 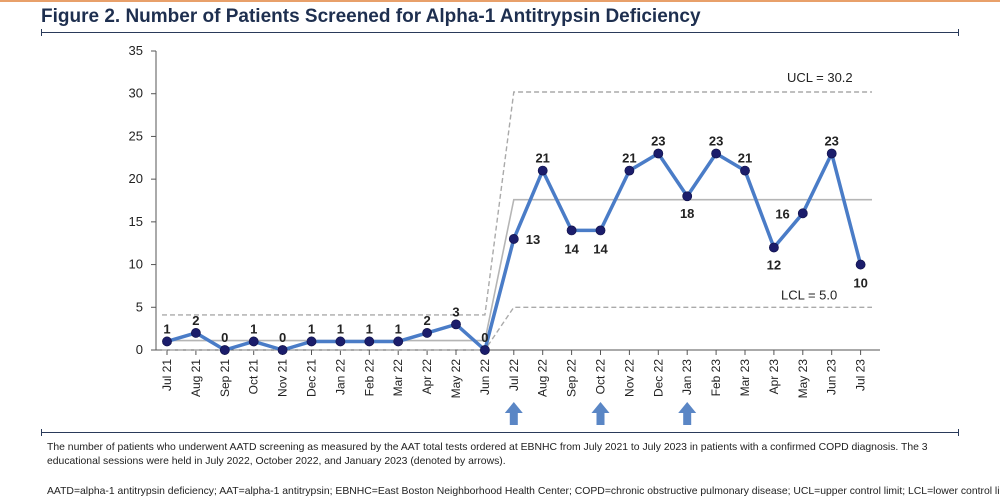 What do you see at coordinates (832, 377) in the screenshot?
I see `x-tick-label: Jun 23` at bounding box center [832, 377].